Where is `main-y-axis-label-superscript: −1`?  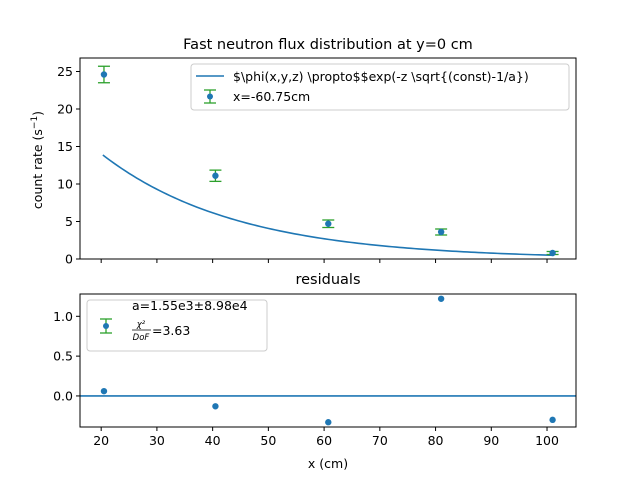 main-y-axis-label-superscript: −1 is located at coordinates (35, 122).